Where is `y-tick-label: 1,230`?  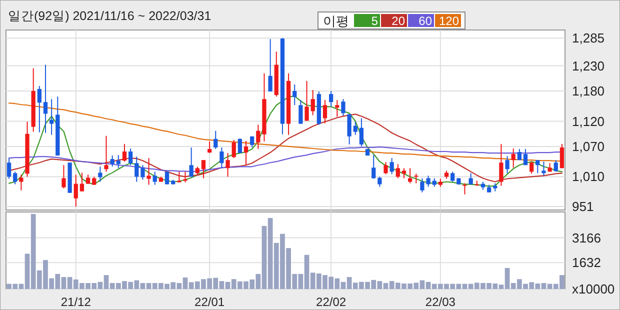
y-tick-label: 1,230 is located at coordinates (588, 66).